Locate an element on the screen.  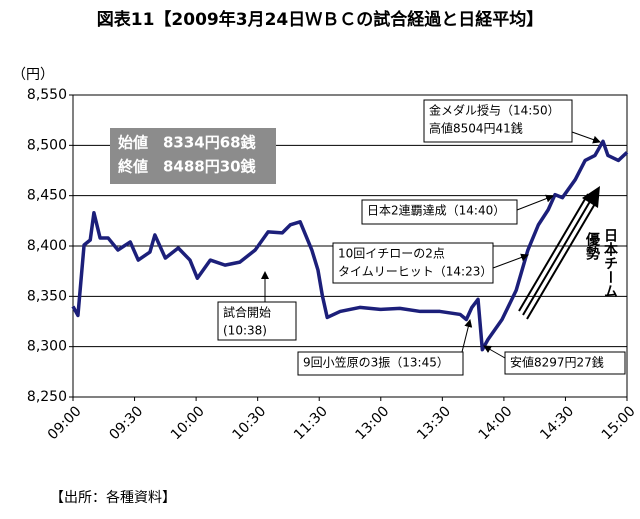
annotation-text: (10:38) is located at coordinates (245, 331).